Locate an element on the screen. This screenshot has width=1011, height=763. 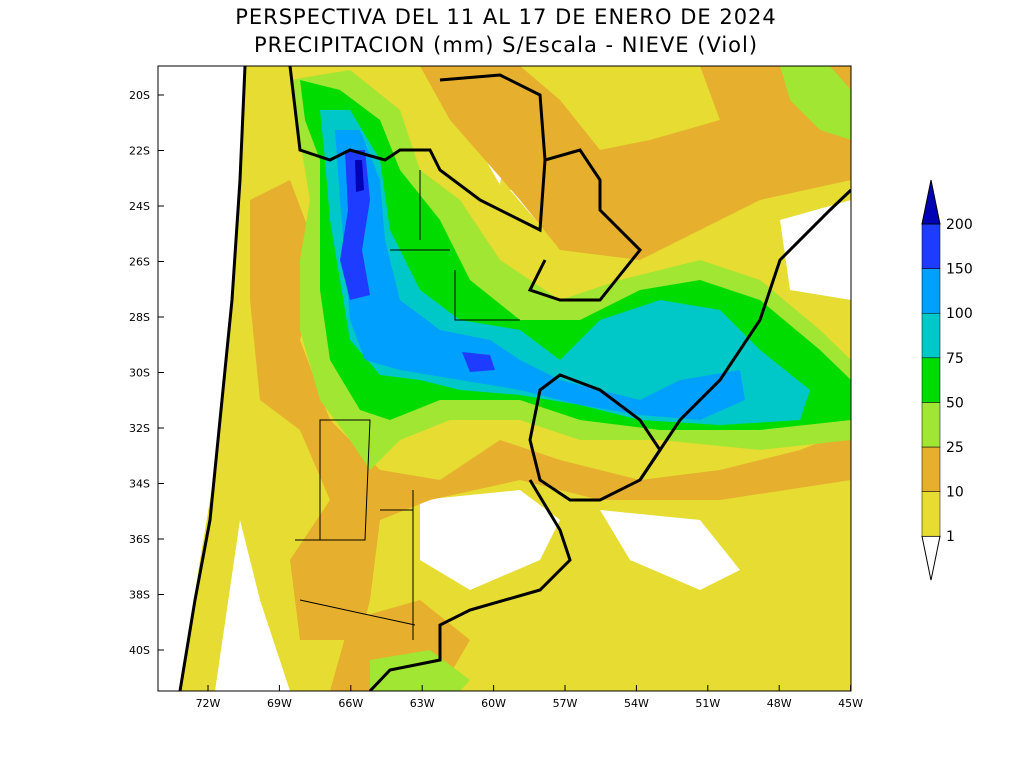
lon-label: 51W is located at coordinates (707, 703).